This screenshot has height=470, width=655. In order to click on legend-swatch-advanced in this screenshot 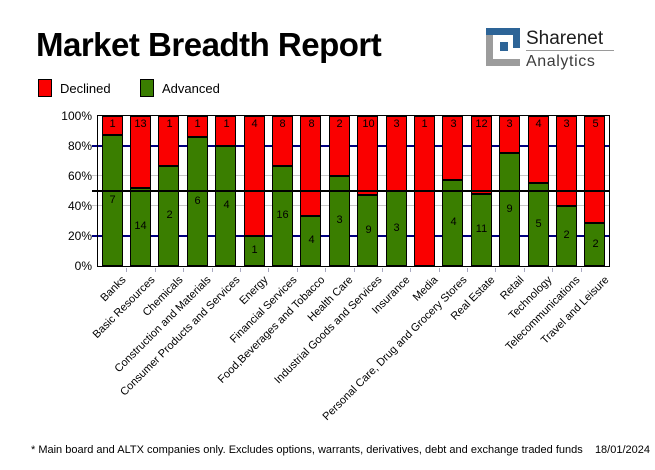, I will do `click(147, 88)`.